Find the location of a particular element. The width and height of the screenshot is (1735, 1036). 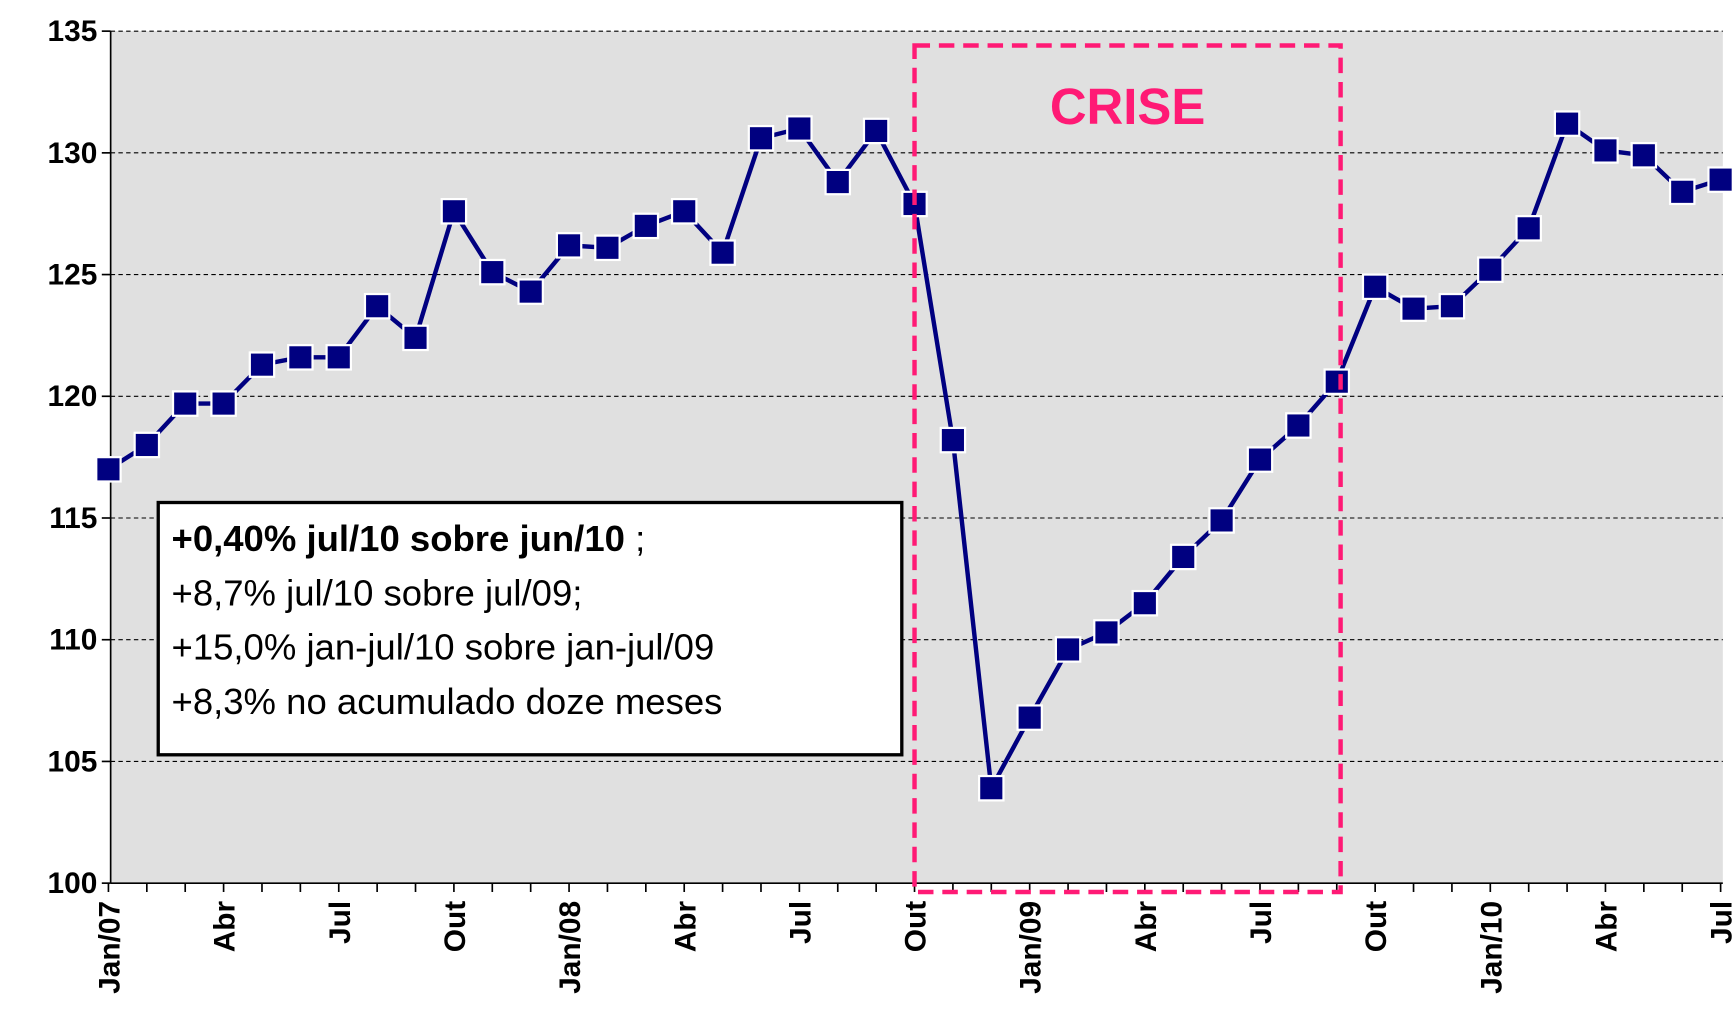

x-tick-label: Jan/07 is located at coordinates (110, 947).